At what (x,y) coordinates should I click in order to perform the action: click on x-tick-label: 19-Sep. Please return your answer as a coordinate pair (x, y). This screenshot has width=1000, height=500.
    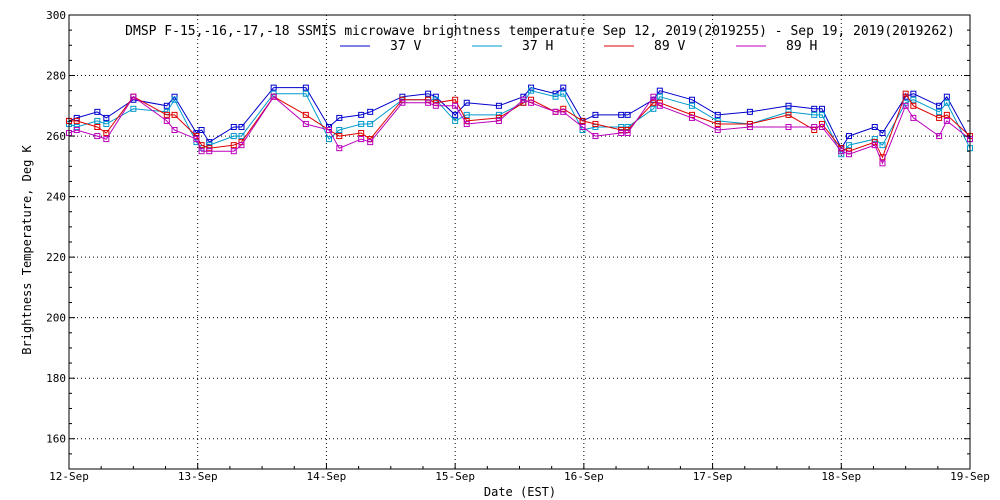
    Looking at the image, I should click on (970, 476).